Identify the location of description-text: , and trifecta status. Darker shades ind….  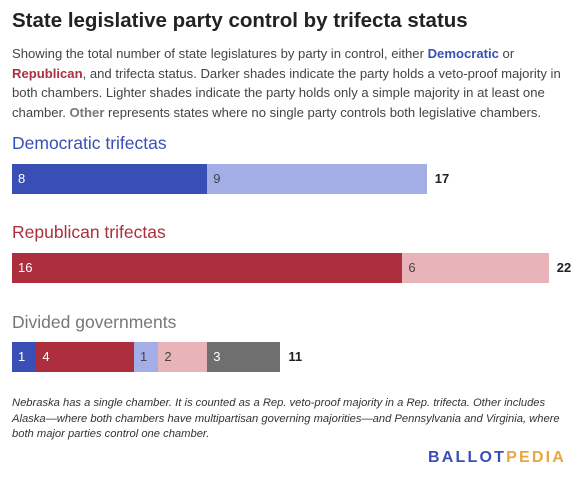
(286, 92).